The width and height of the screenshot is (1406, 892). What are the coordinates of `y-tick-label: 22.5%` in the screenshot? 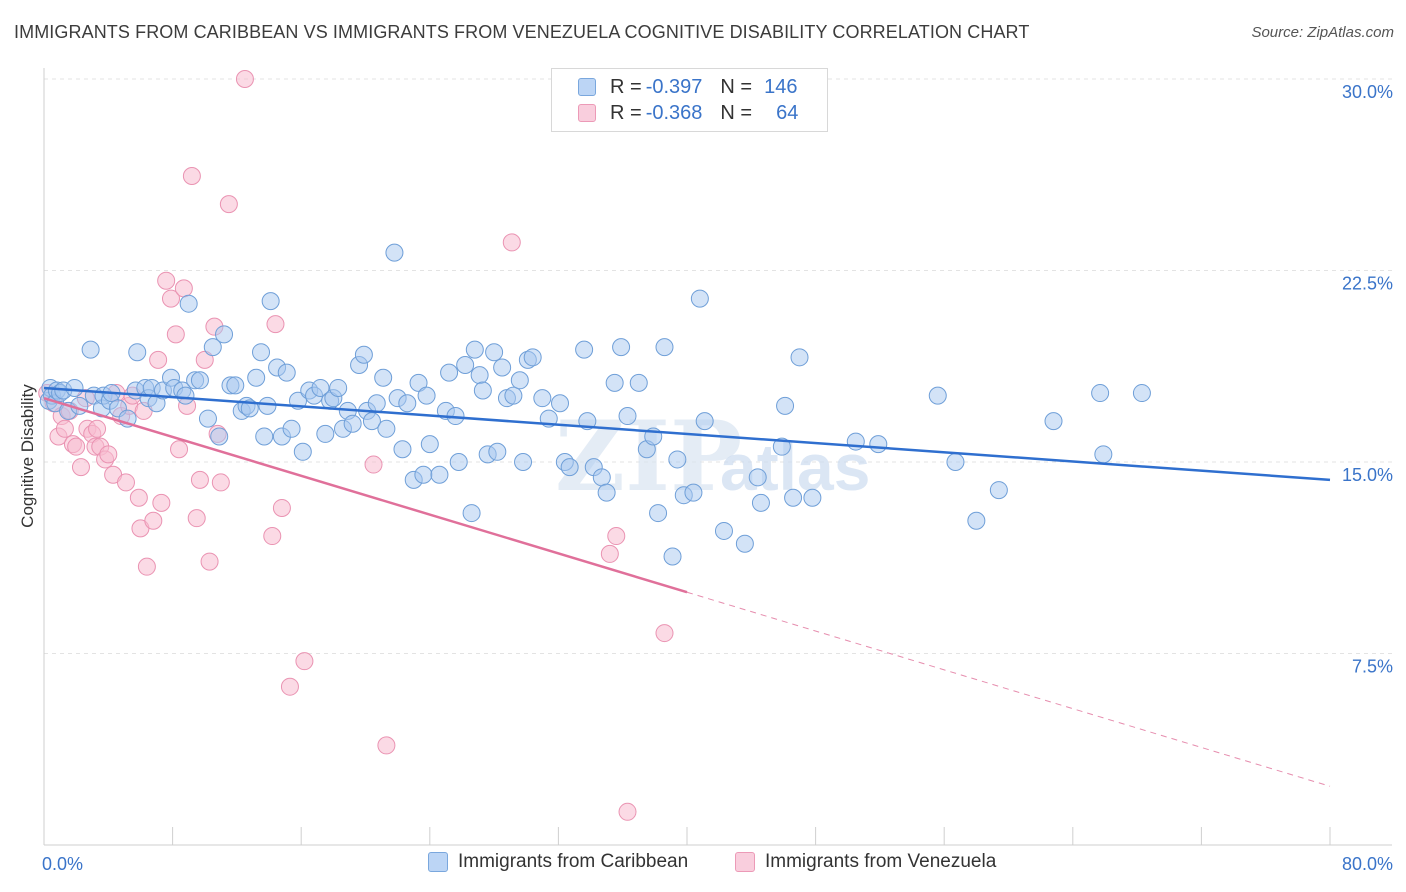 It's located at (1367, 284).